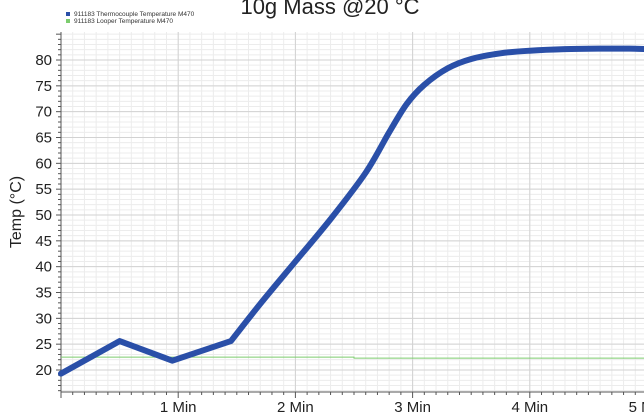  What do you see at coordinates (529, 405) in the screenshot?
I see `x-tick-label: 4 Min` at bounding box center [529, 405].